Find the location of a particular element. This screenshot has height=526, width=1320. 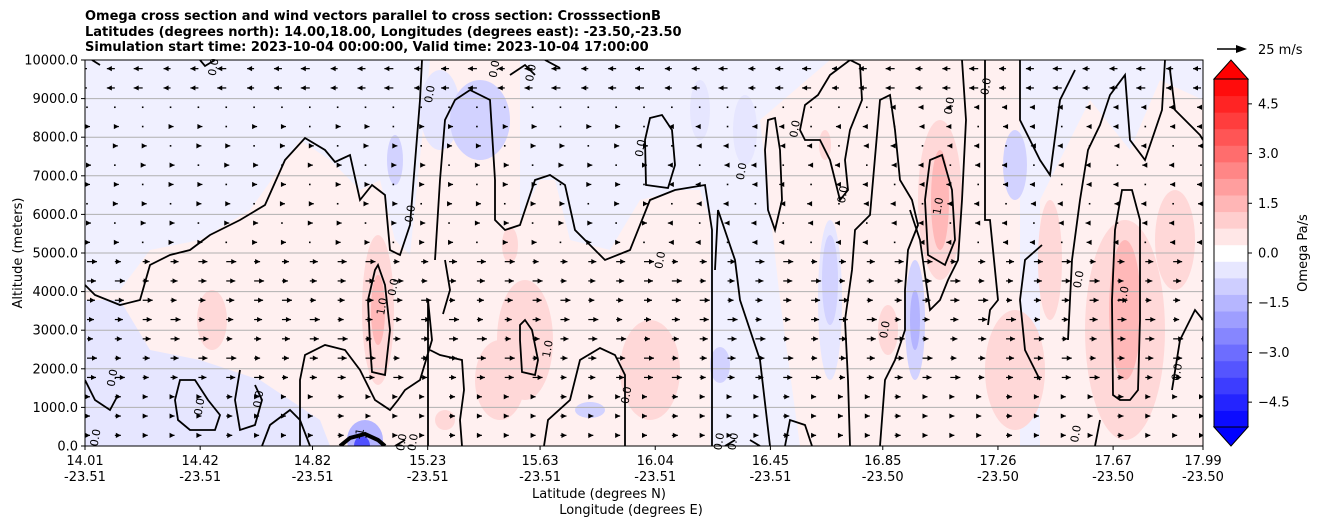

x-tick-label-latitude: 17.67 is located at coordinates (1113, 461).